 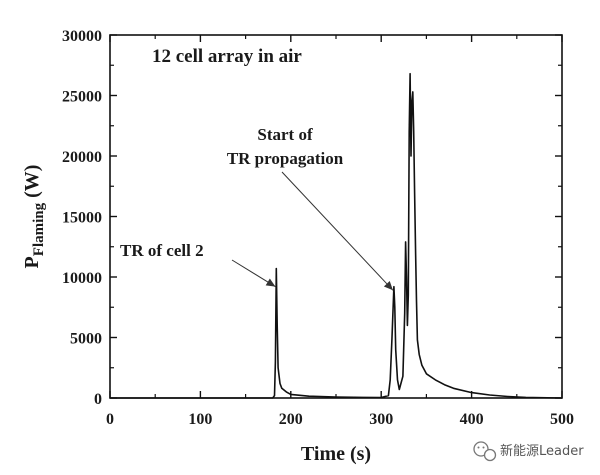 I want to click on x-tick-label: 200, so click(x=291, y=419).